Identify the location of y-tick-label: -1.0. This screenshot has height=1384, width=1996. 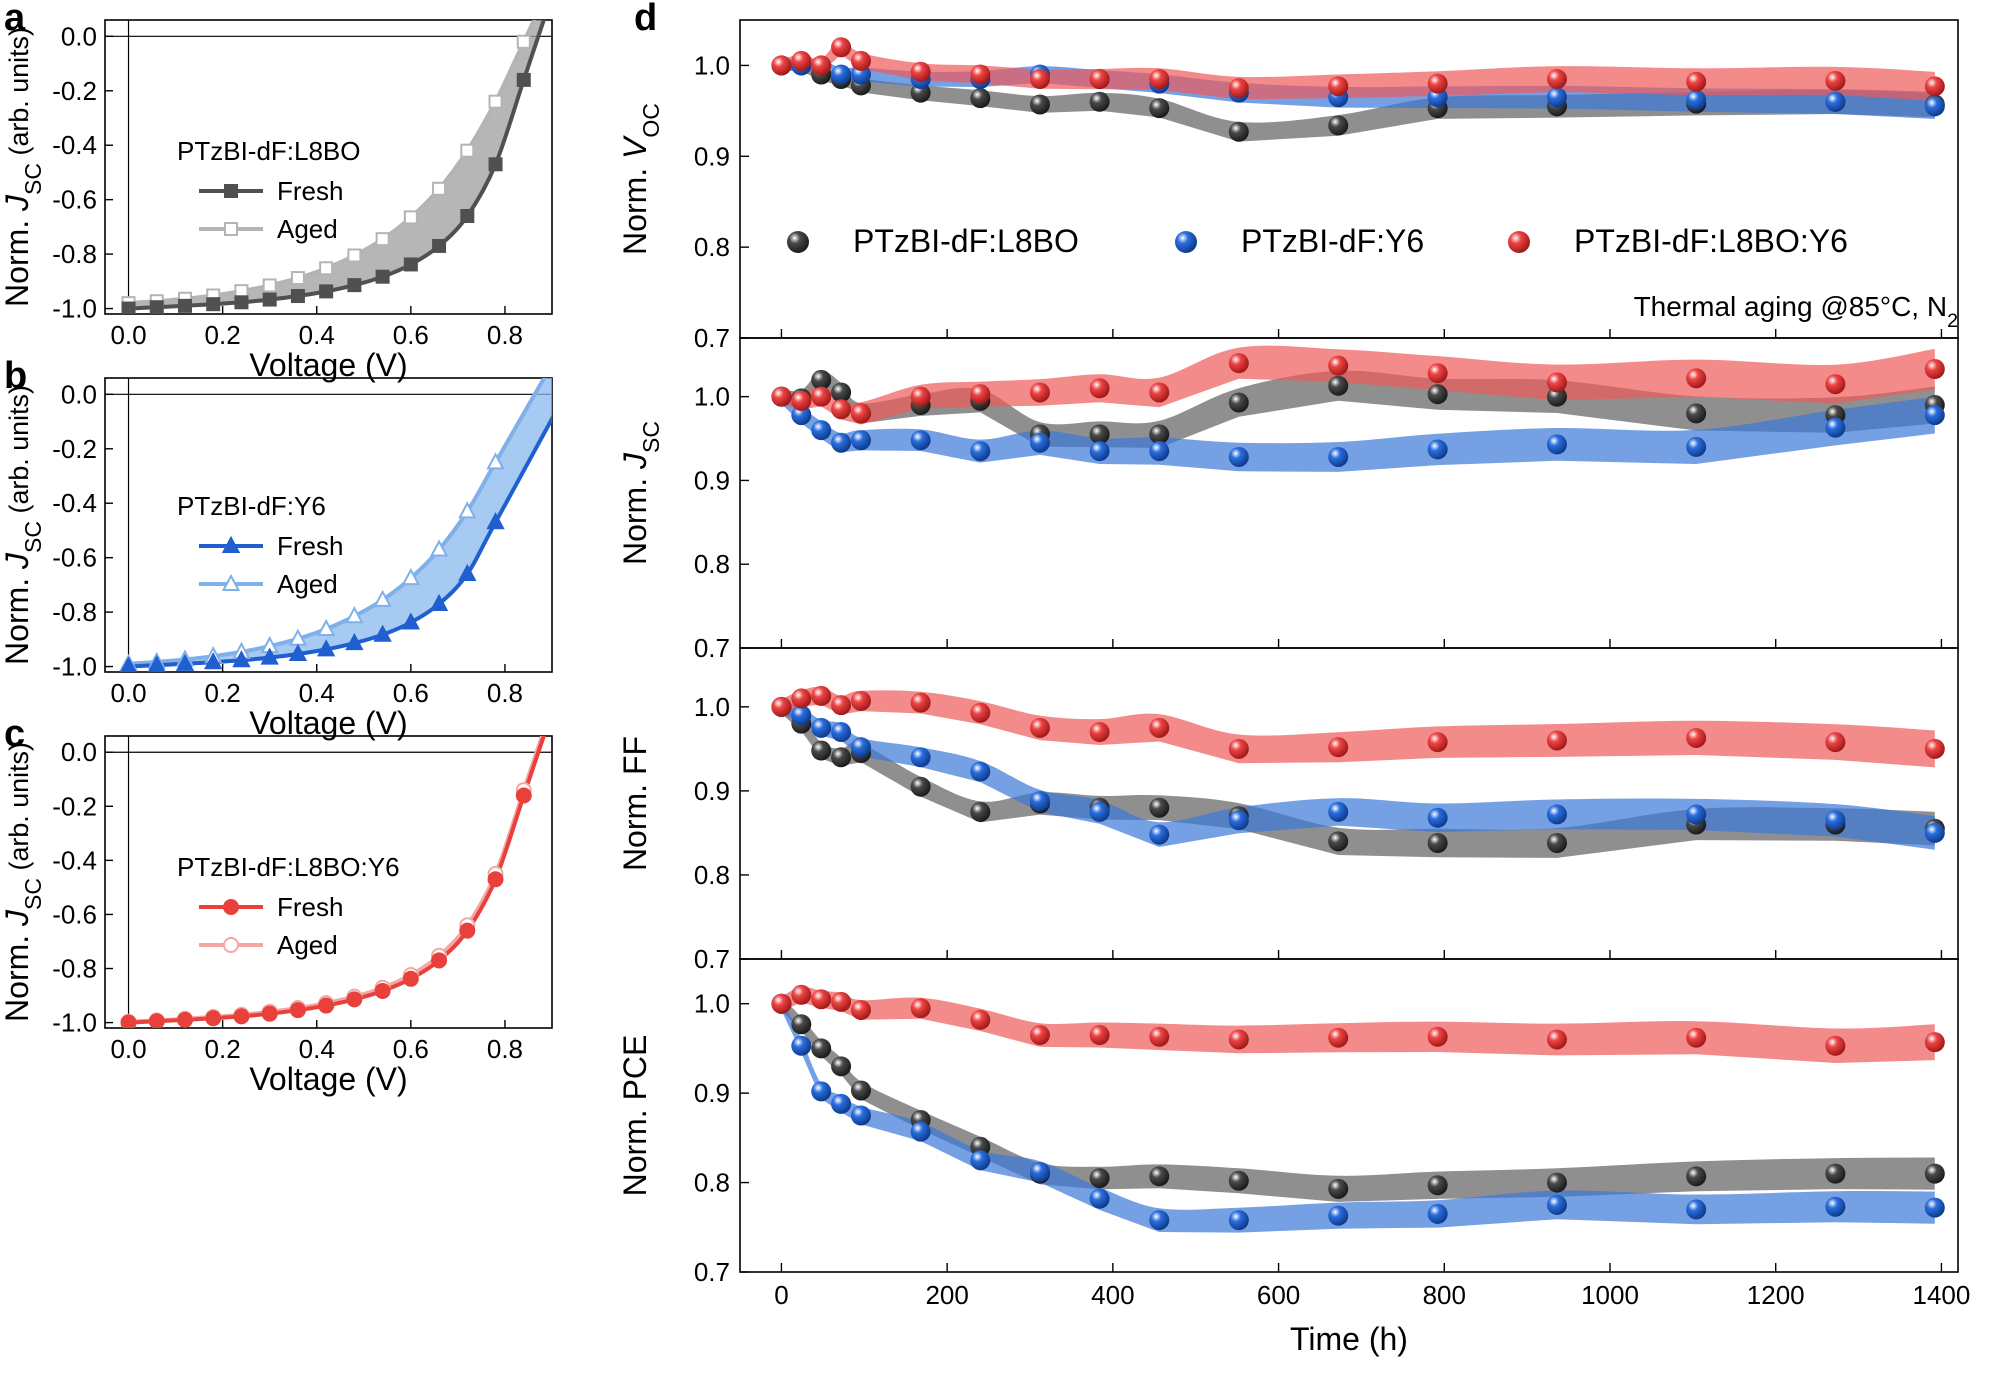
(74, 667).